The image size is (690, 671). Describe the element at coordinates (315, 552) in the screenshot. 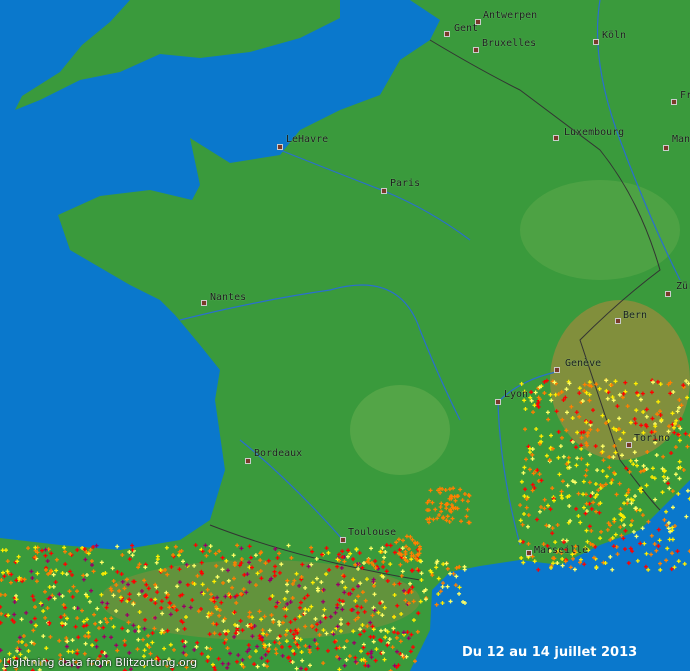

I see `country-border-spain` at that location.